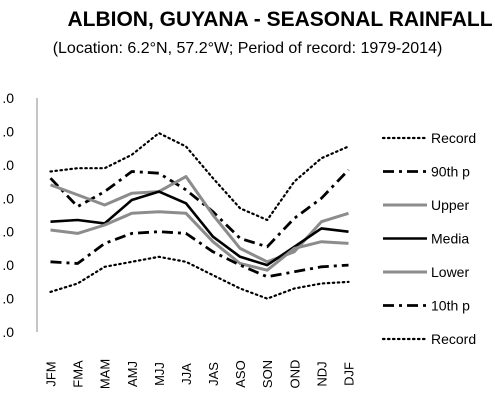 The image size is (495, 400). What do you see at coordinates (213, 374) in the screenshot?
I see `x-tick-label: JAS` at bounding box center [213, 374].